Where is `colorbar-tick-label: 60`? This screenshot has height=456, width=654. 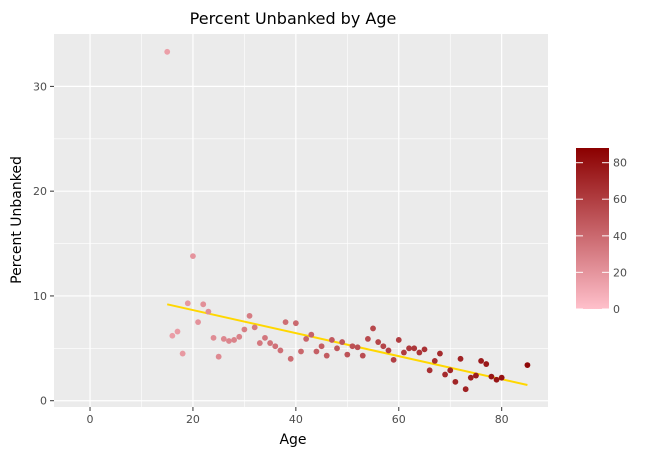
colorbar-tick-label: 60 is located at coordinates (620, 199).